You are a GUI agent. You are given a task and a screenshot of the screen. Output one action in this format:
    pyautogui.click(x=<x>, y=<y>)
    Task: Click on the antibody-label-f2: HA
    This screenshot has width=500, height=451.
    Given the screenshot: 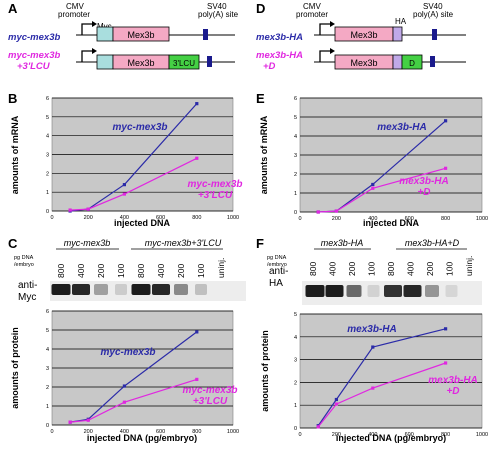 What is the action you would take?
    pyautogui.click(x=276, y=283)
    